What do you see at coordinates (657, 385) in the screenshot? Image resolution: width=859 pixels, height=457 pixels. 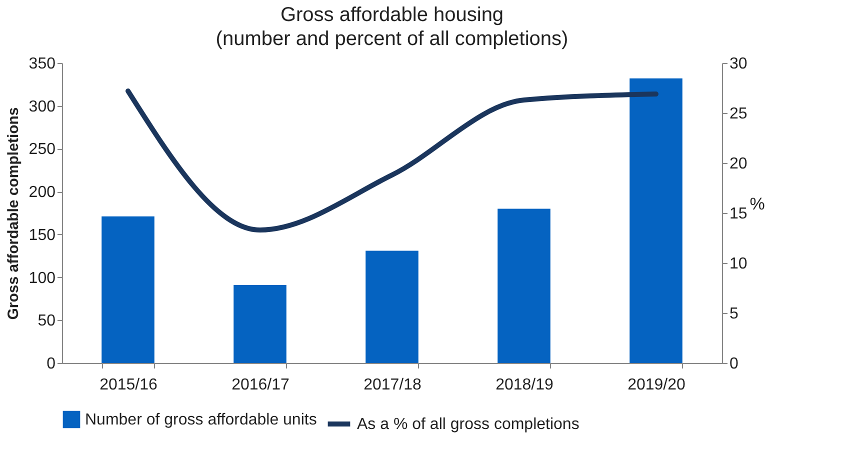 I see `x-tick-label: 2019/20` at bounding box center [657, 385].